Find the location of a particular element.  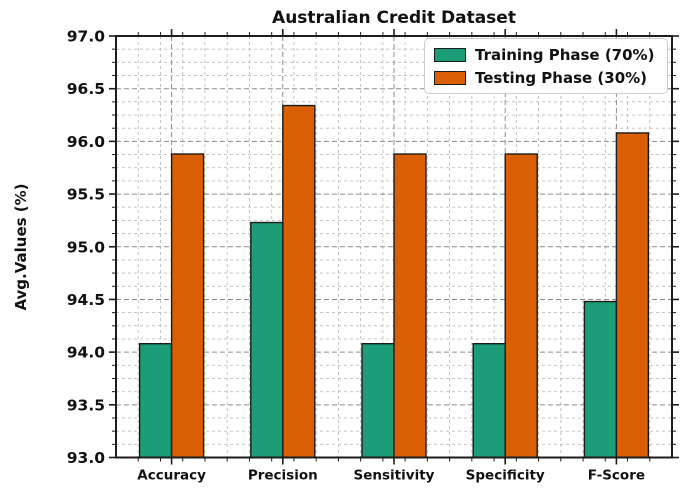

testing-series-swatch is located at coordinates (450, 78).